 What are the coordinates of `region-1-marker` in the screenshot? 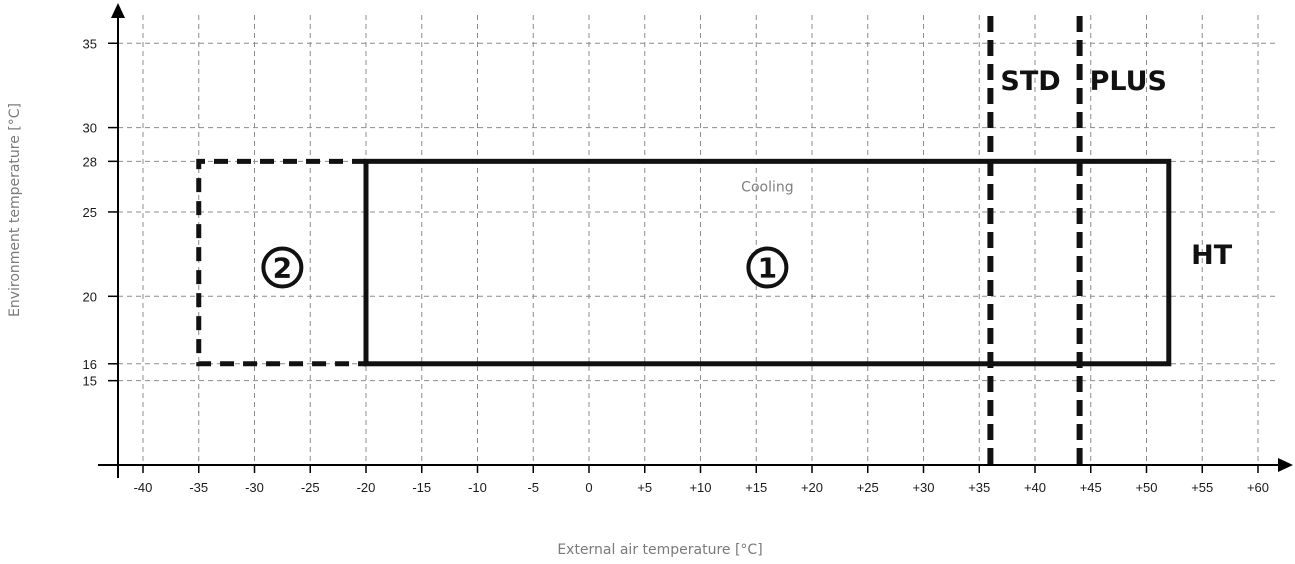 It's located at (767, 267).